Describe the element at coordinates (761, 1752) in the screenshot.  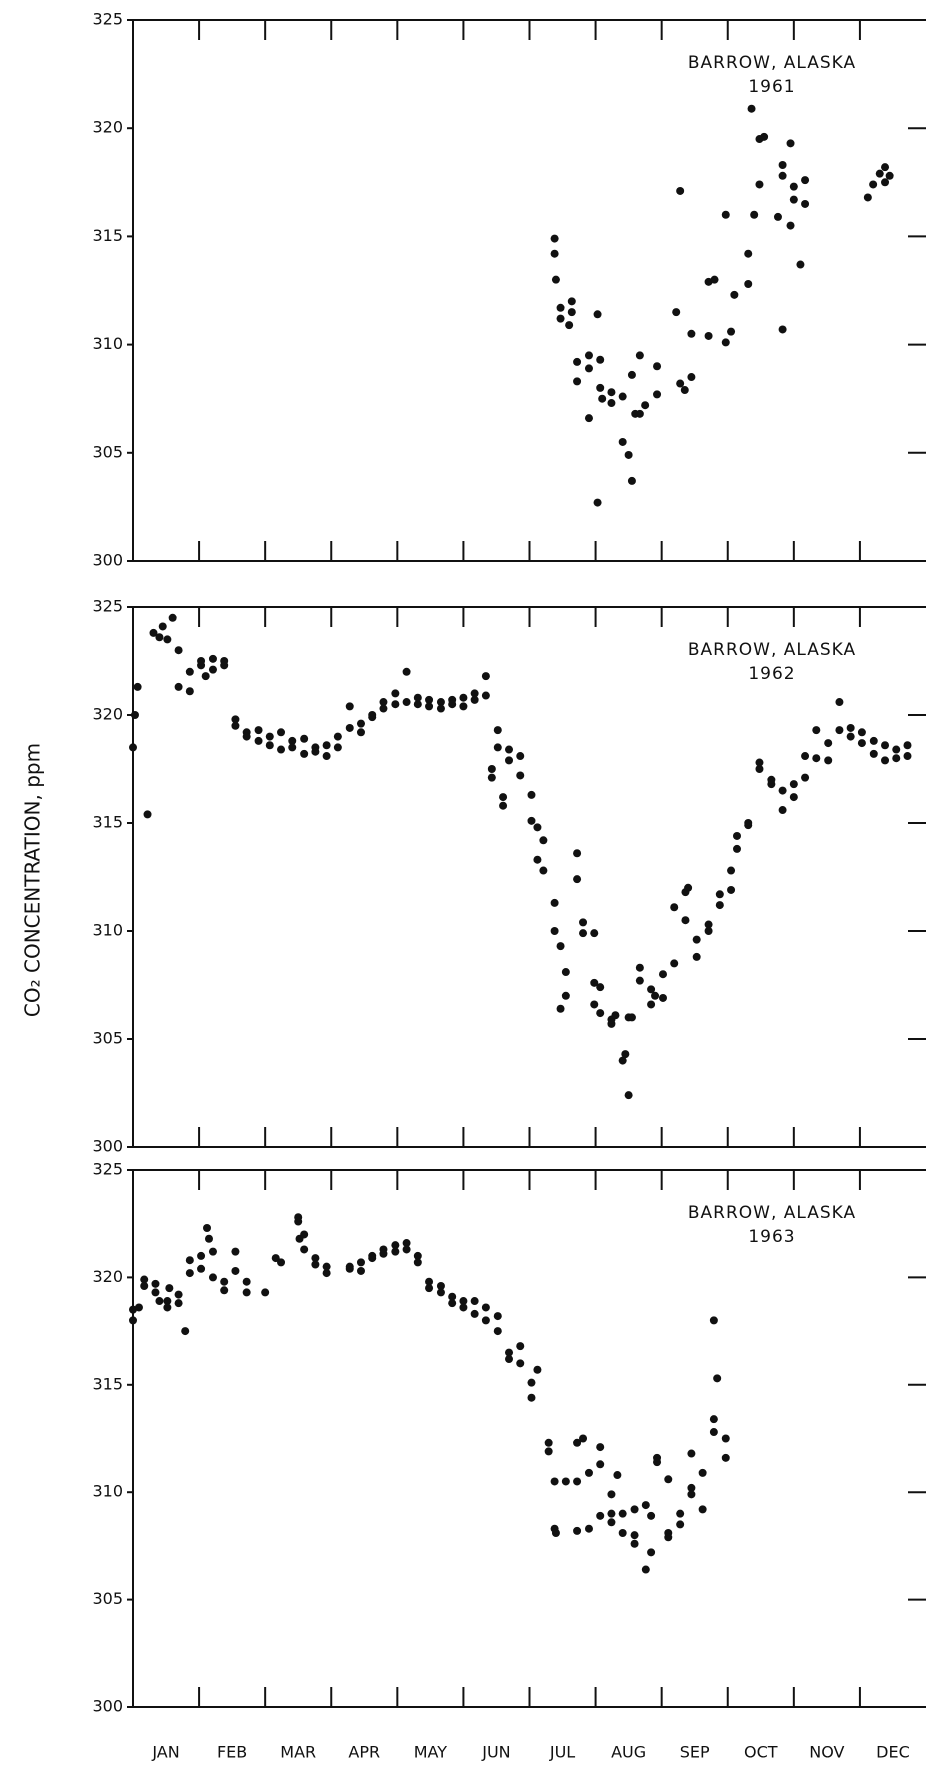
I see `x-tick-label: OCT` at that location.